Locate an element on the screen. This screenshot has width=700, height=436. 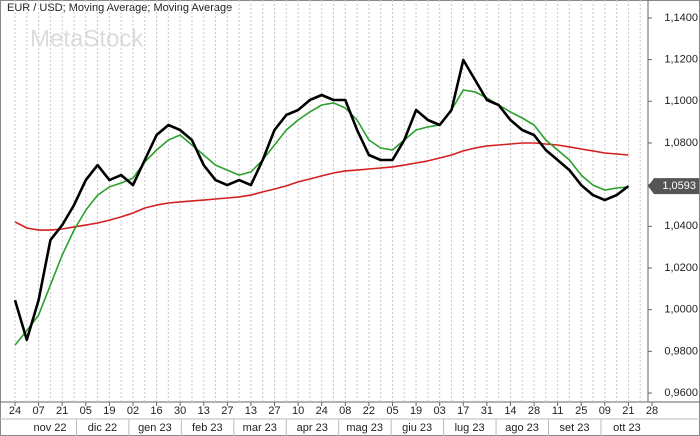
x-tick-label: 14 is located at coordinates (510, 411).